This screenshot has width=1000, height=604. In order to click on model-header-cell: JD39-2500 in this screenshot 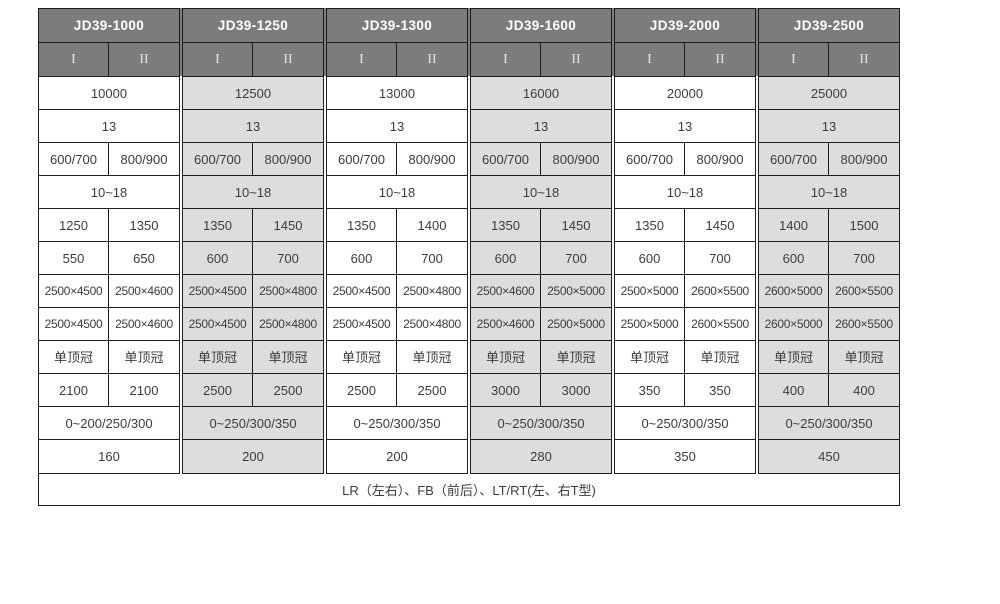, I will do `click(829, 26)`.